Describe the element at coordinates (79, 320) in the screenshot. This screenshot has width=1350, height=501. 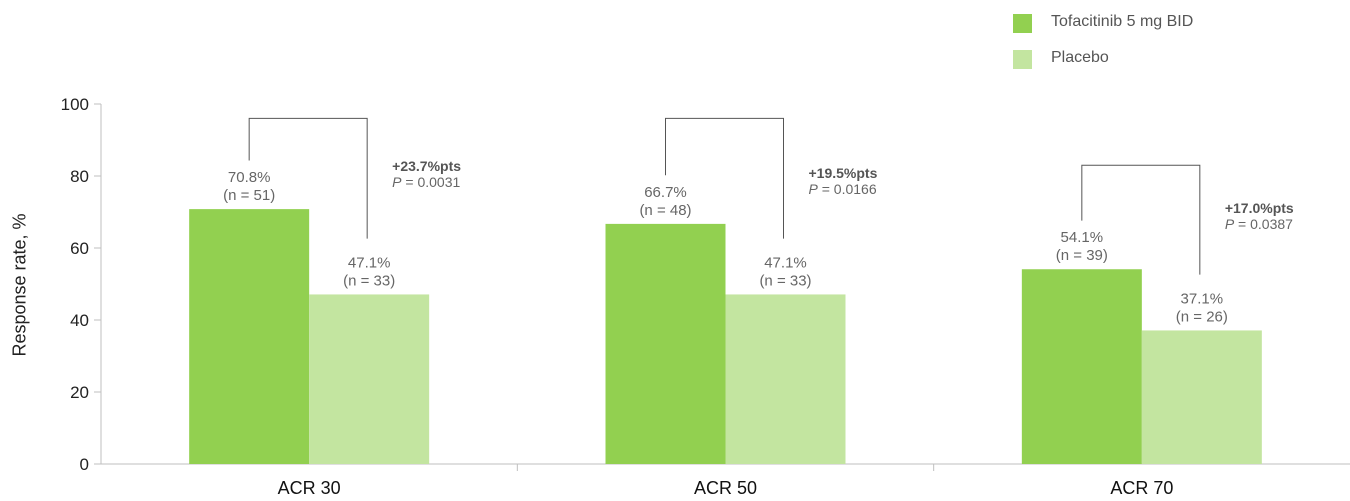
I see `y-tick-label: 40` at that location.